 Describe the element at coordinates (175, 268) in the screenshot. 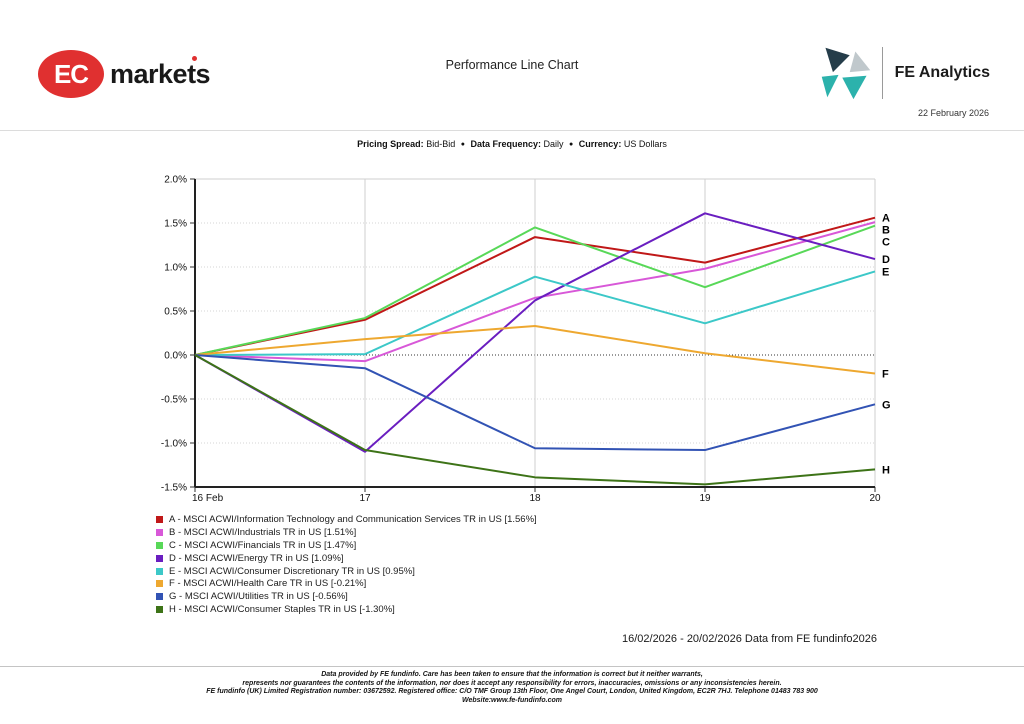

I see `y-tick-label: 1.0%` at that location.